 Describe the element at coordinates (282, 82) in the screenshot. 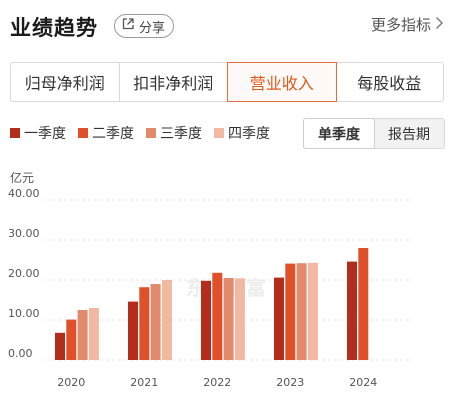

I see `tab-revenue: 营业收入` at that location.